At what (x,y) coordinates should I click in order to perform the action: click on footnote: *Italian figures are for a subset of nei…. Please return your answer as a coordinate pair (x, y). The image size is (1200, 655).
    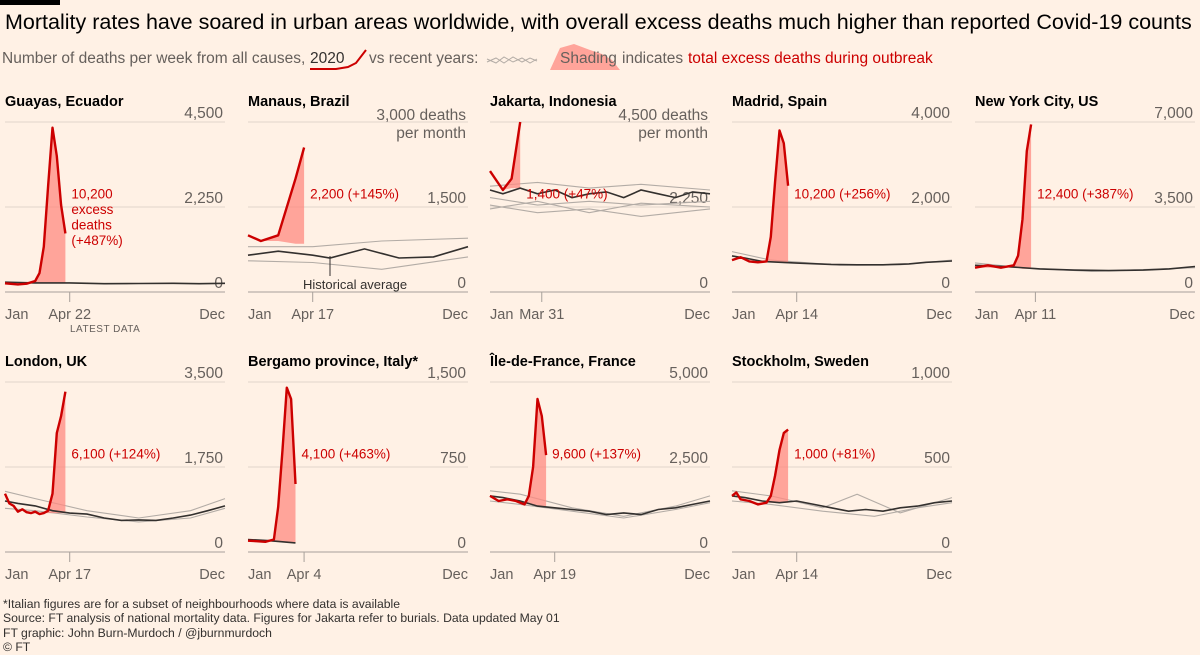
    Looking at the image, I should click on (202, 604).